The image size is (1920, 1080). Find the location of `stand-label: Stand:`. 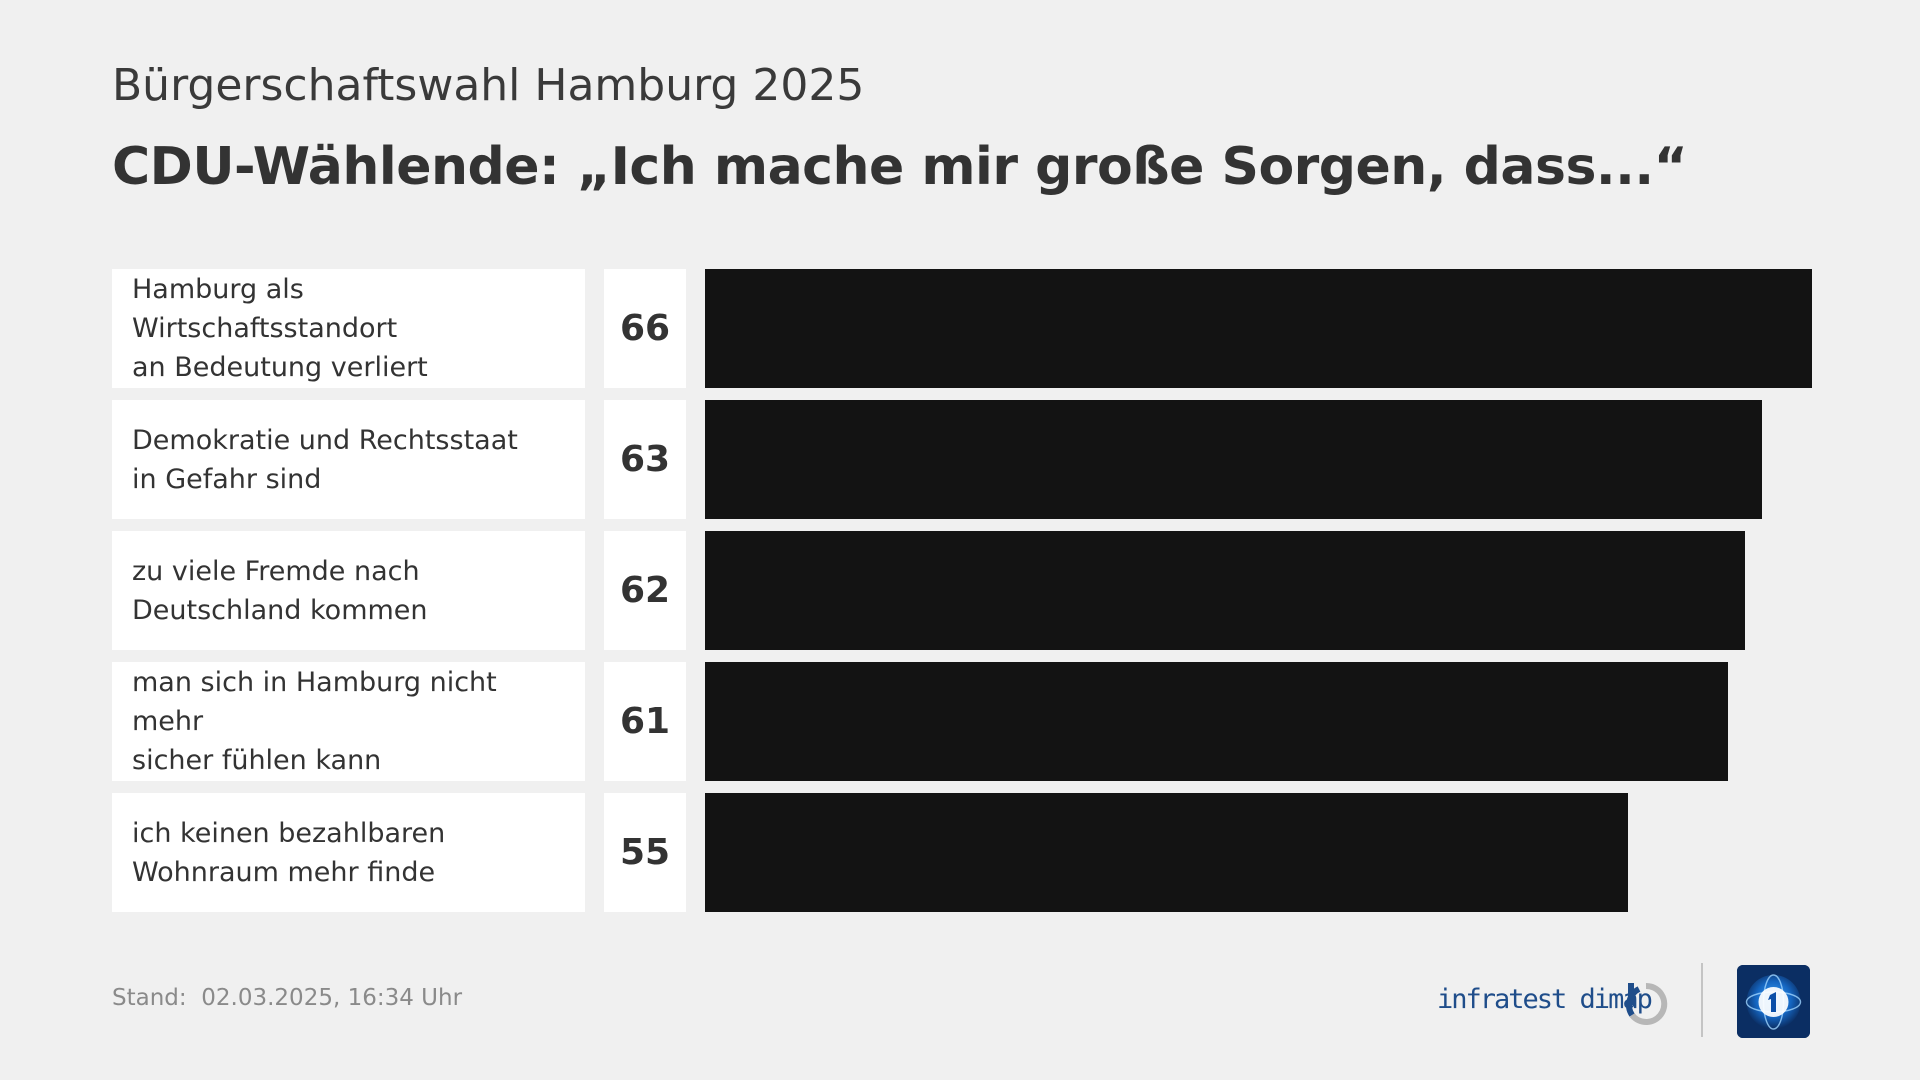

stand-label: Stand: is located at coordinates (149, 998).